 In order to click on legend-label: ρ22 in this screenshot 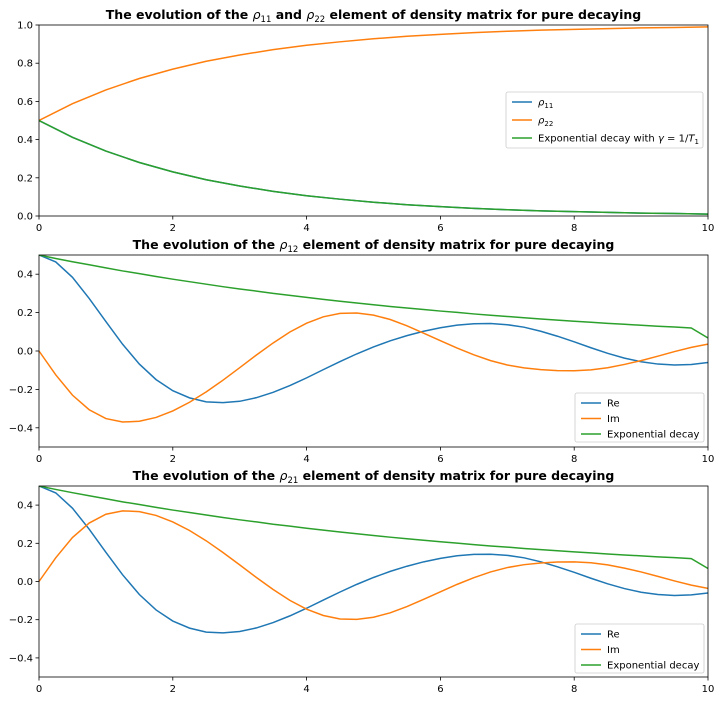, I will do `click(545, 122)`.